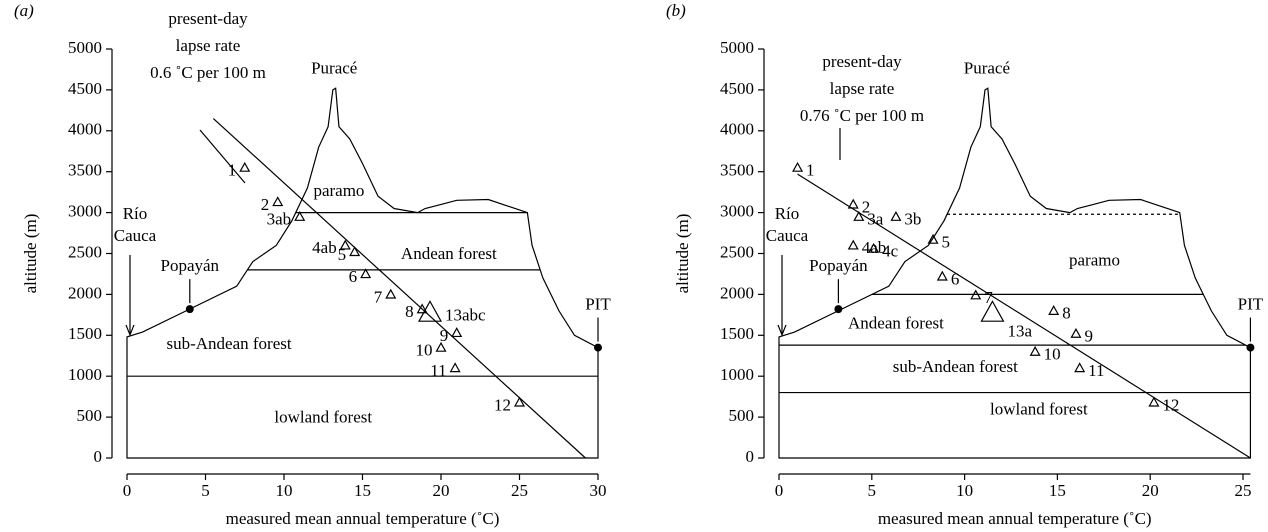 This screenshot has width=1268, height=532. Describe the element at coordinates (444, 335) in the screenshot. I see `point-label: 9` at that location.